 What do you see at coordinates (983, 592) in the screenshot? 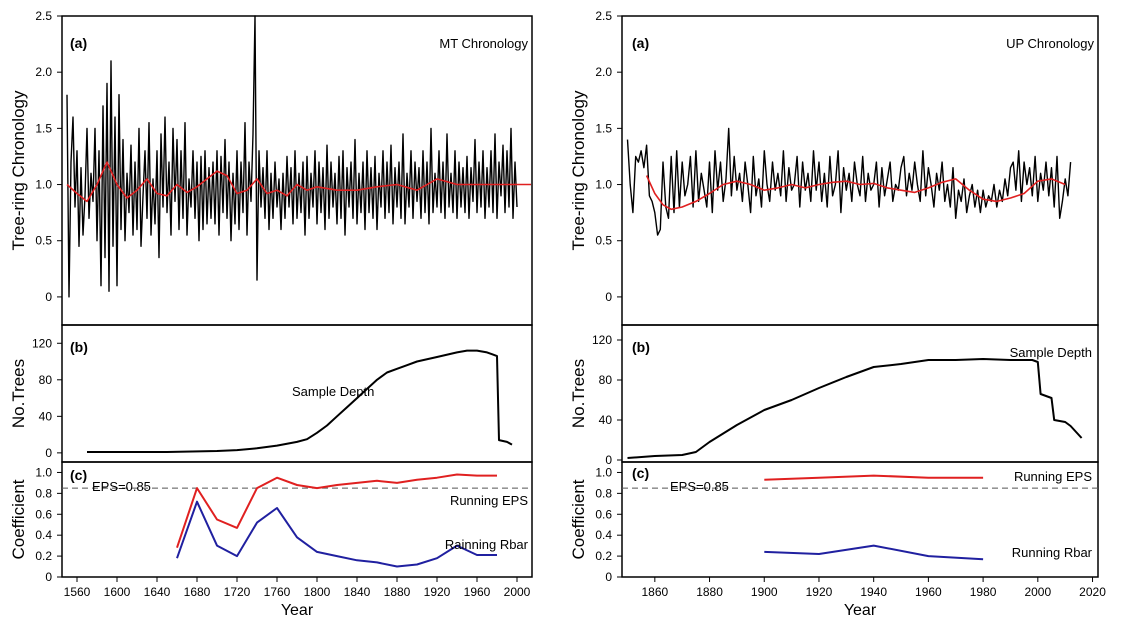
I see `x-tick-label: 1980` at bounding box center [983, 592].